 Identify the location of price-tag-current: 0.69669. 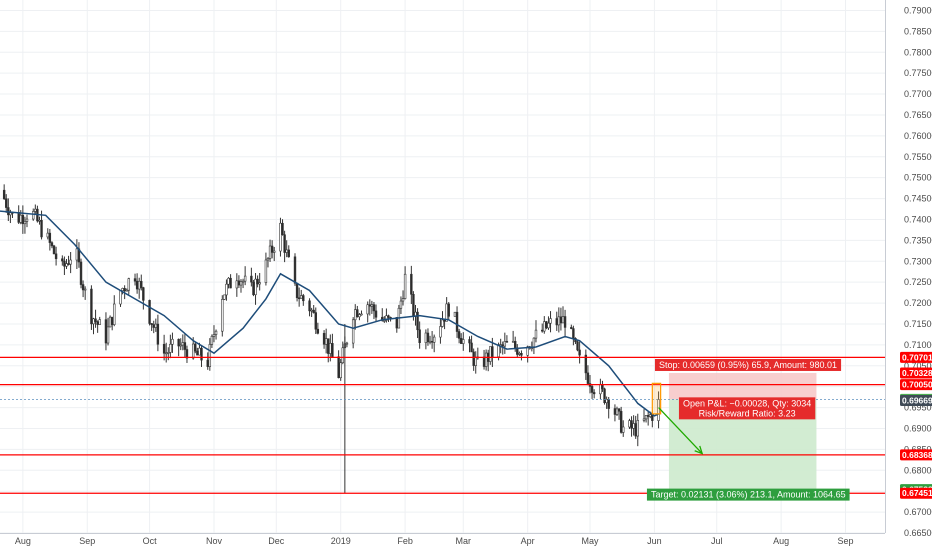
(916, 401).